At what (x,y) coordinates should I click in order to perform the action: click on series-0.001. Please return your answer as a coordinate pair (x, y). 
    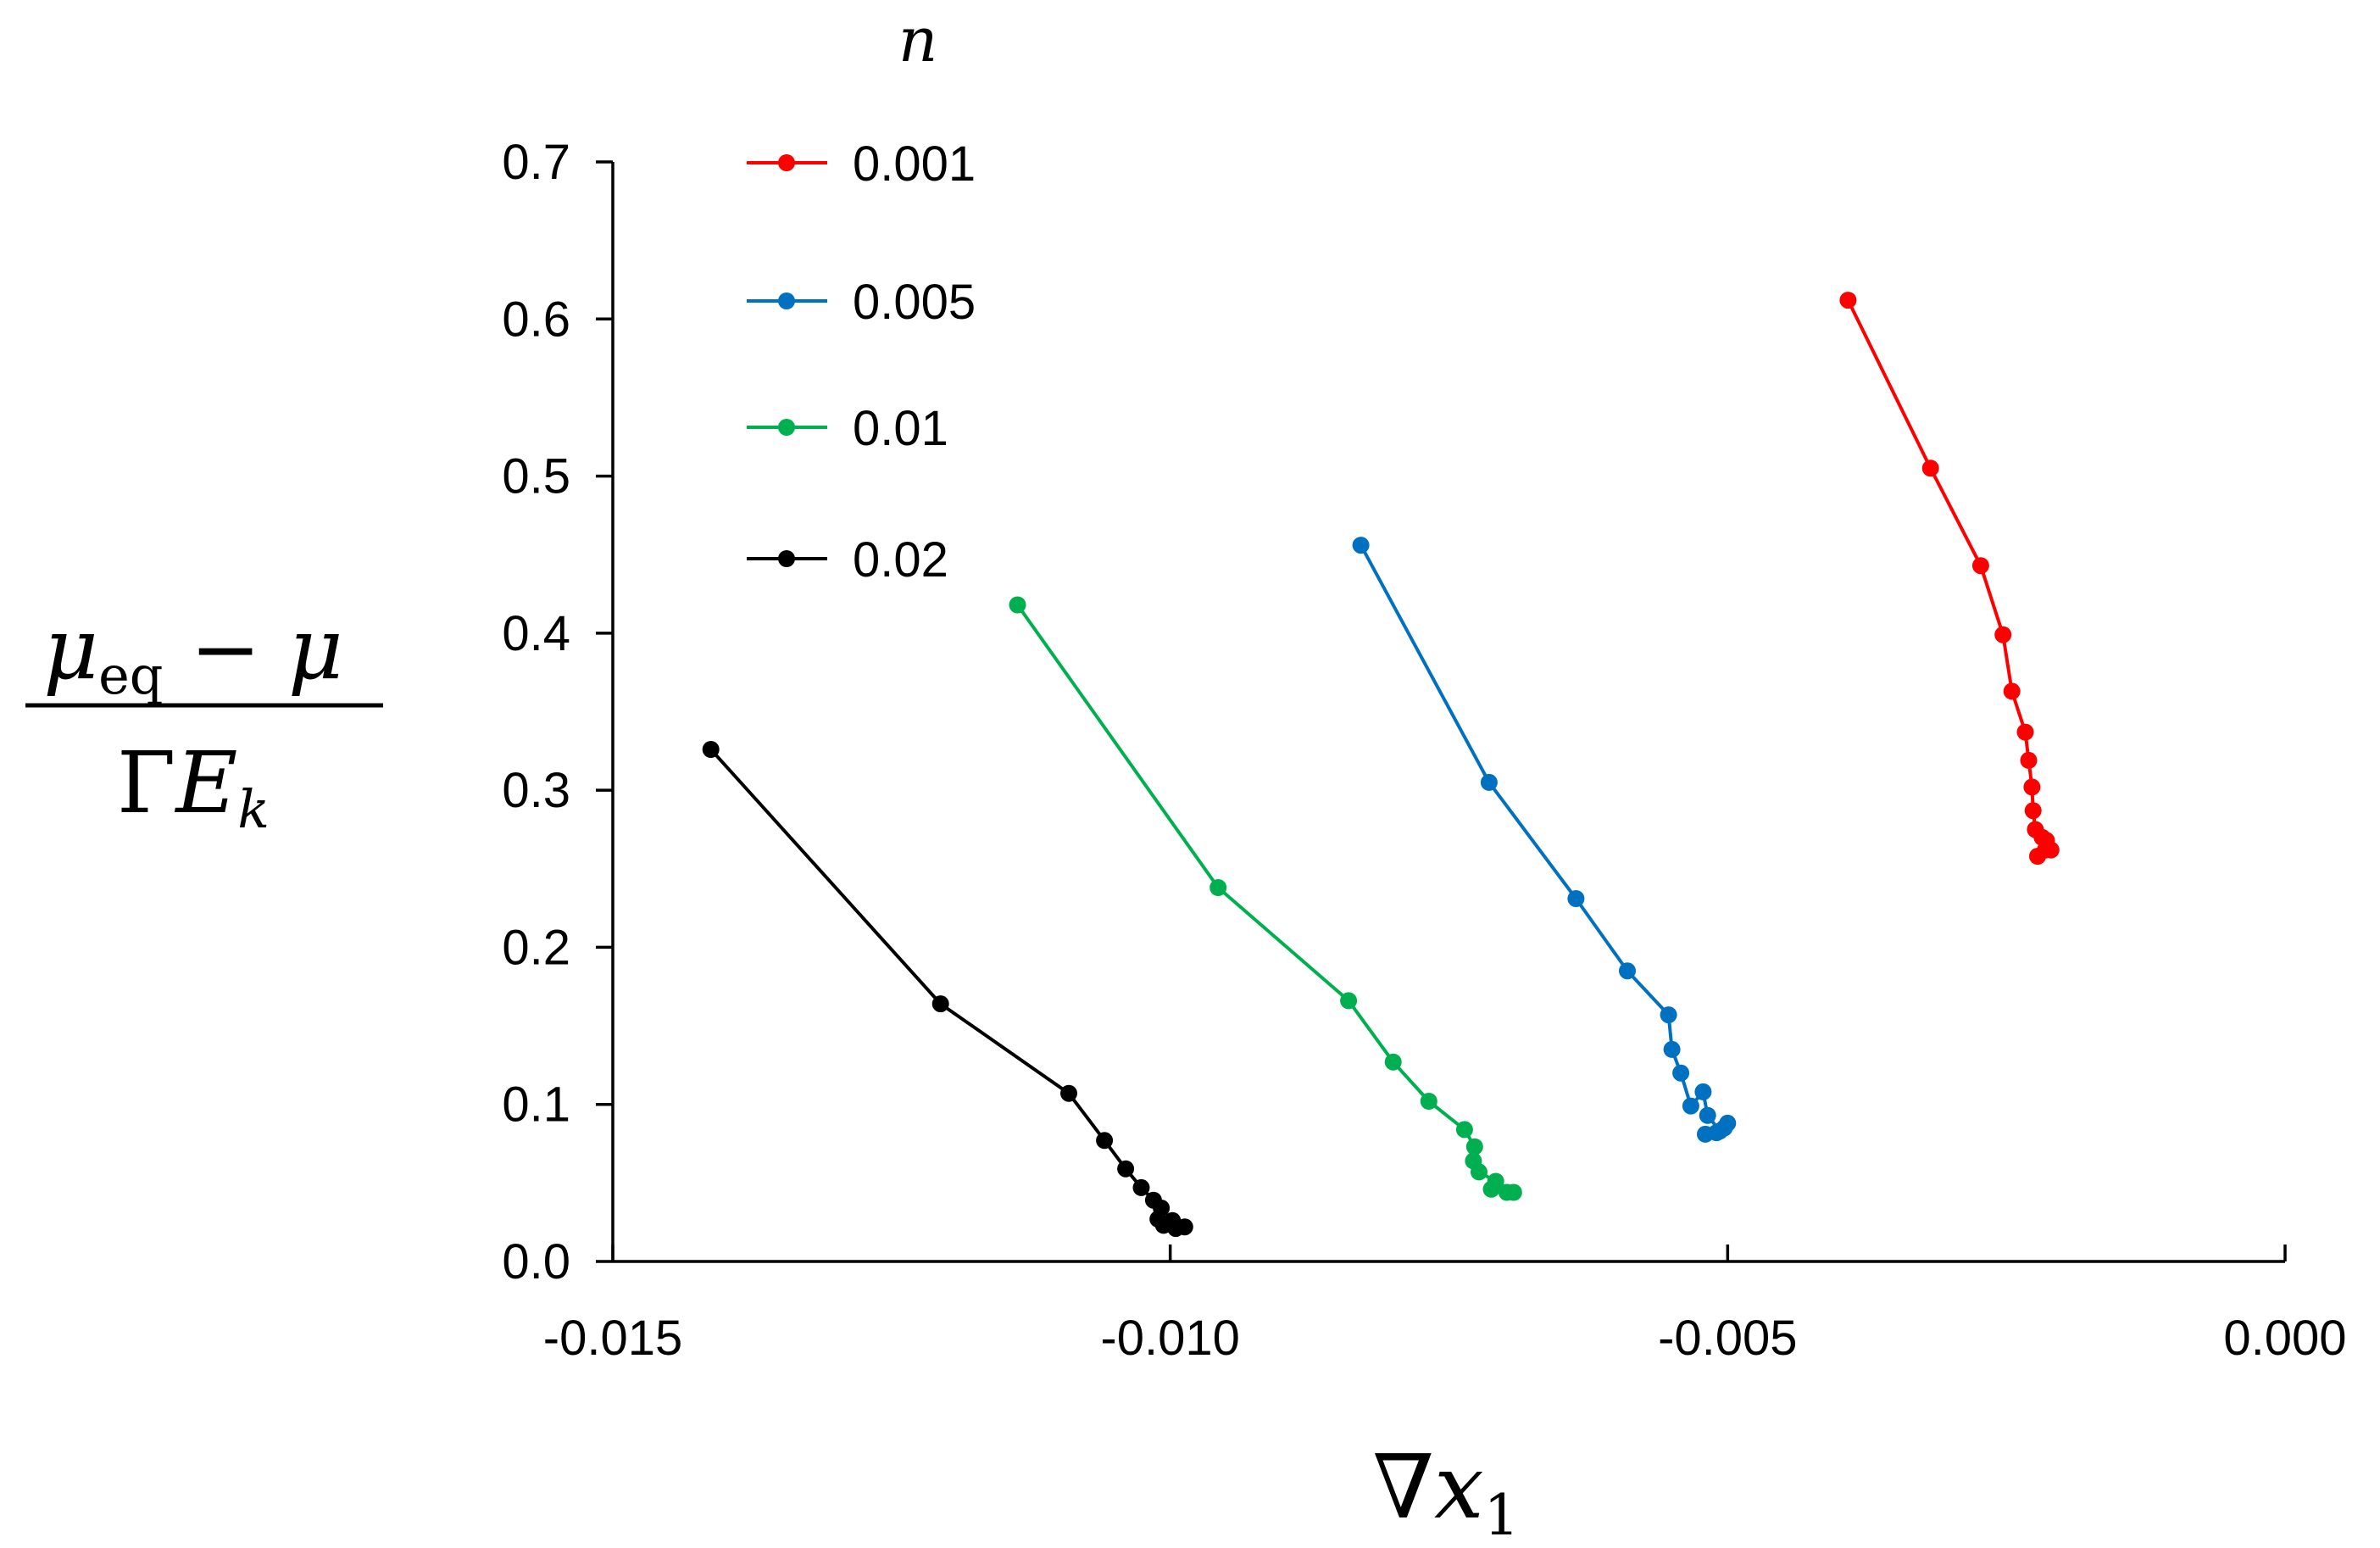
    Looking at the image, I should click on (1949, 578).